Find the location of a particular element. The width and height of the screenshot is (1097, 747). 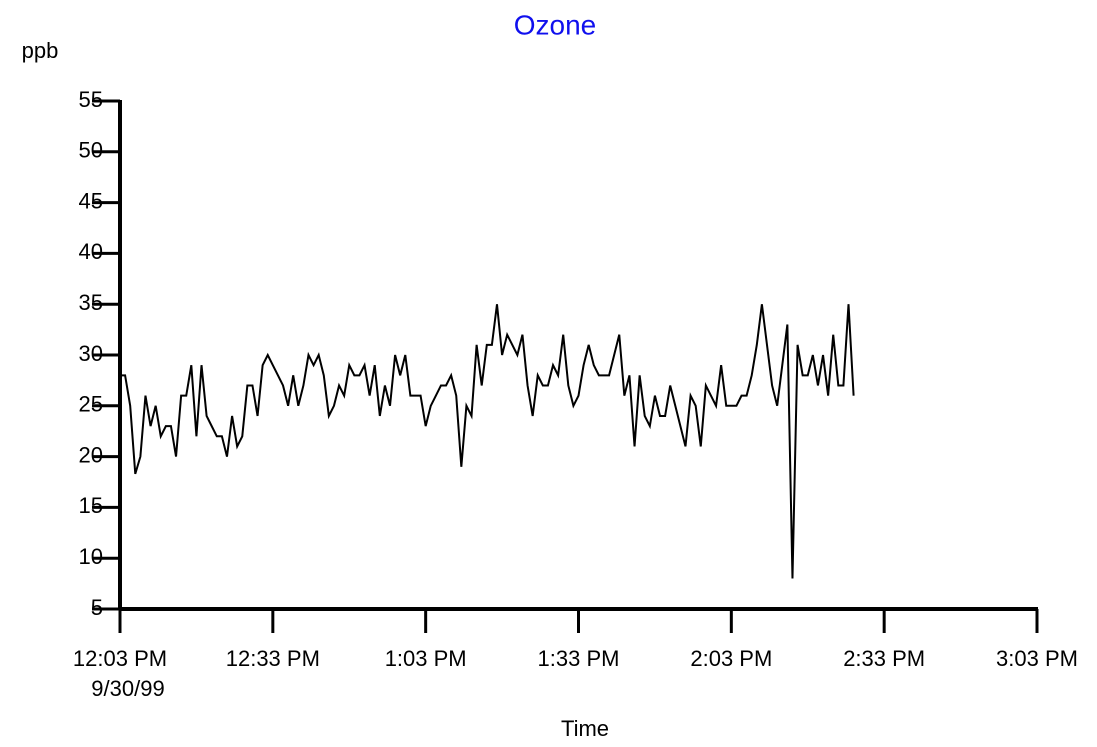

x-tick-label: 12:03 PM is located at coordinates (120, 658).